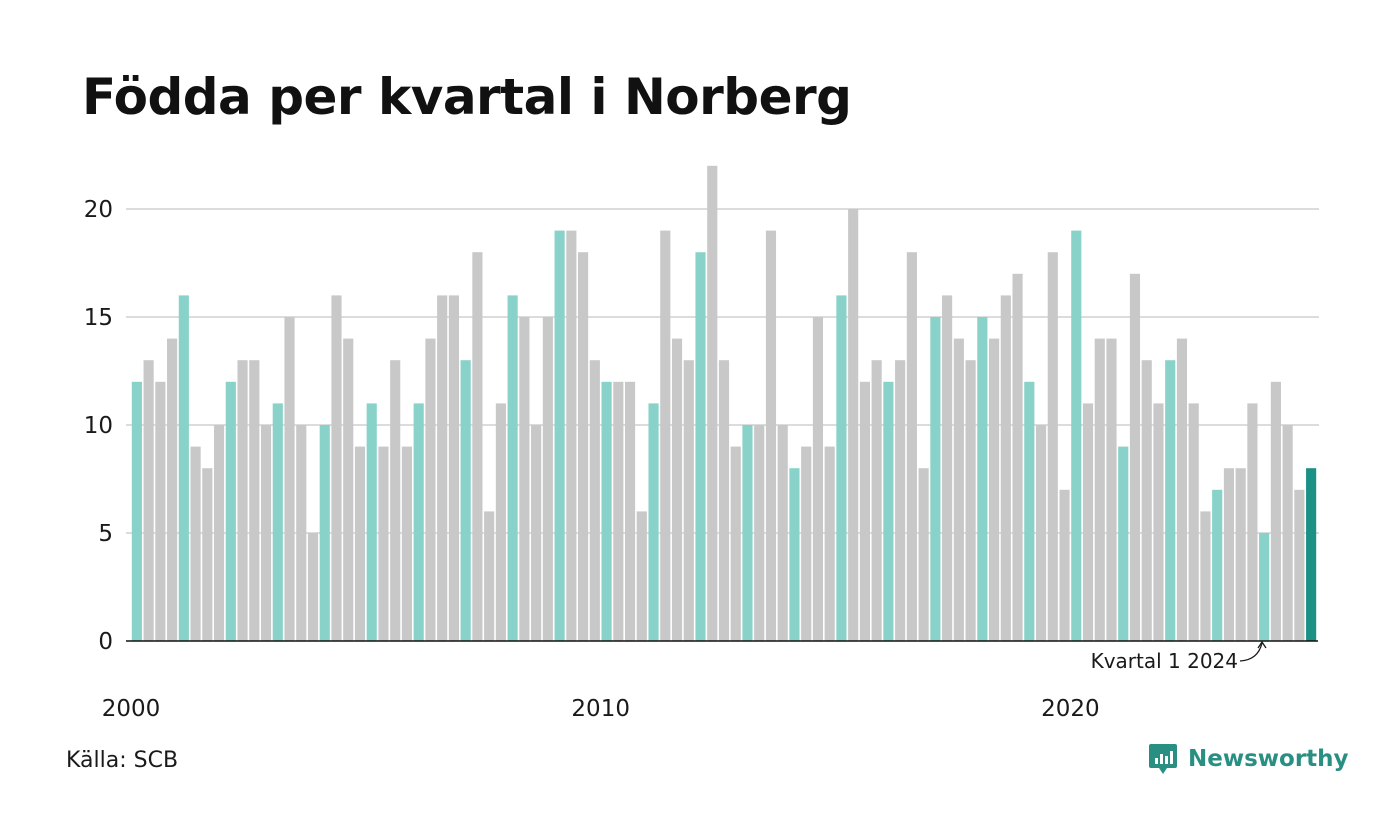  What do you see at coordinates (131, 709) in the screenshot?
I see `x-tick-label: 2000` at bounding box center [131, 709].